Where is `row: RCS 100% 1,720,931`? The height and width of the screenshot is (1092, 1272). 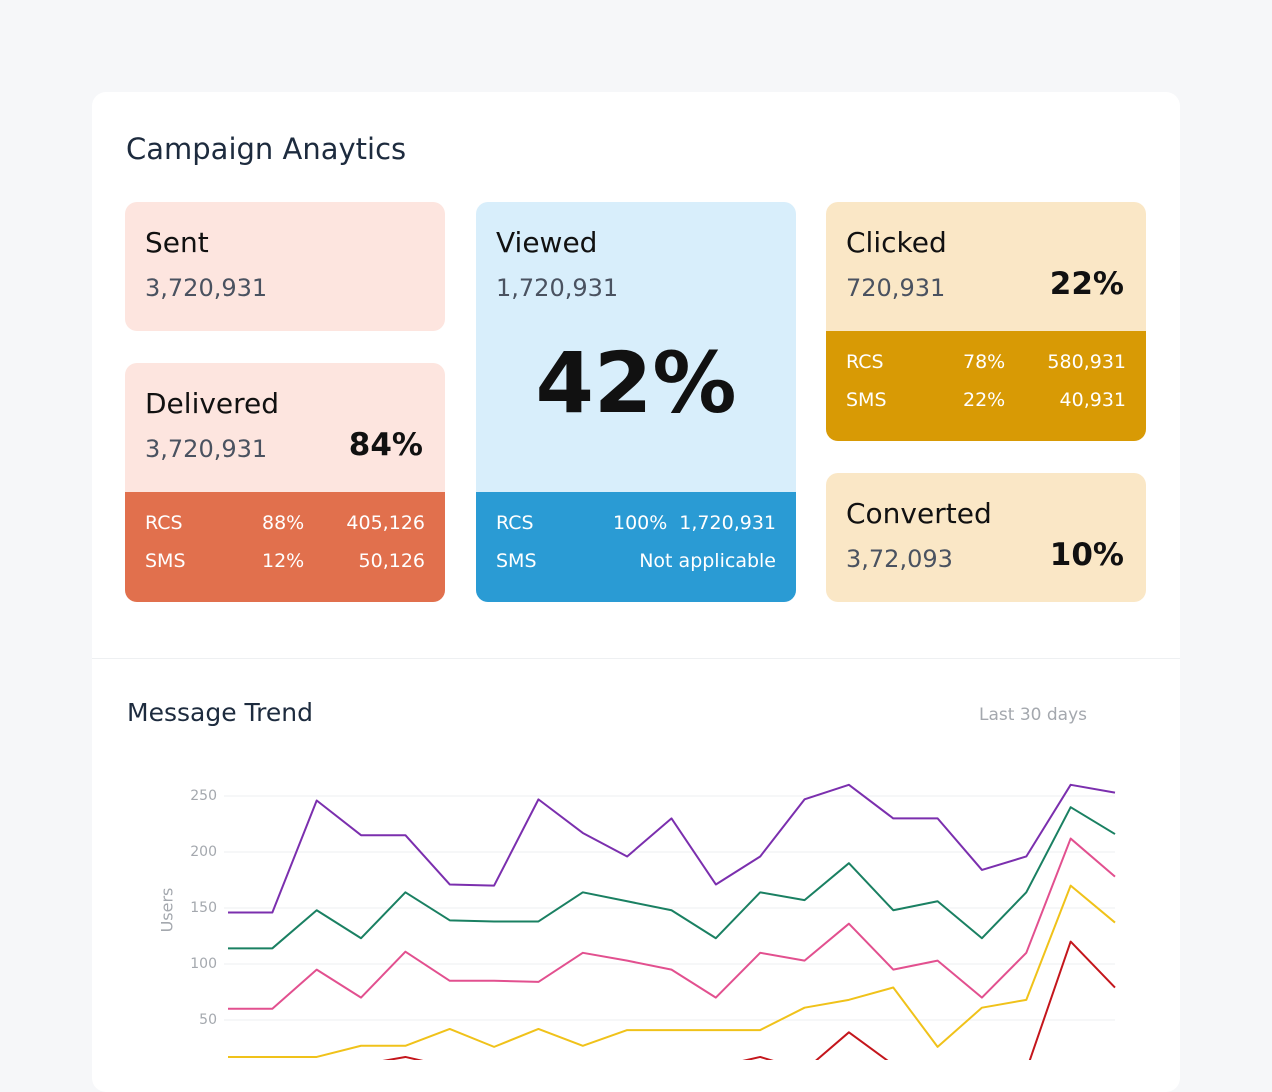
row: RCS 100% 1,720,931 is located at coordinates (636, 527).